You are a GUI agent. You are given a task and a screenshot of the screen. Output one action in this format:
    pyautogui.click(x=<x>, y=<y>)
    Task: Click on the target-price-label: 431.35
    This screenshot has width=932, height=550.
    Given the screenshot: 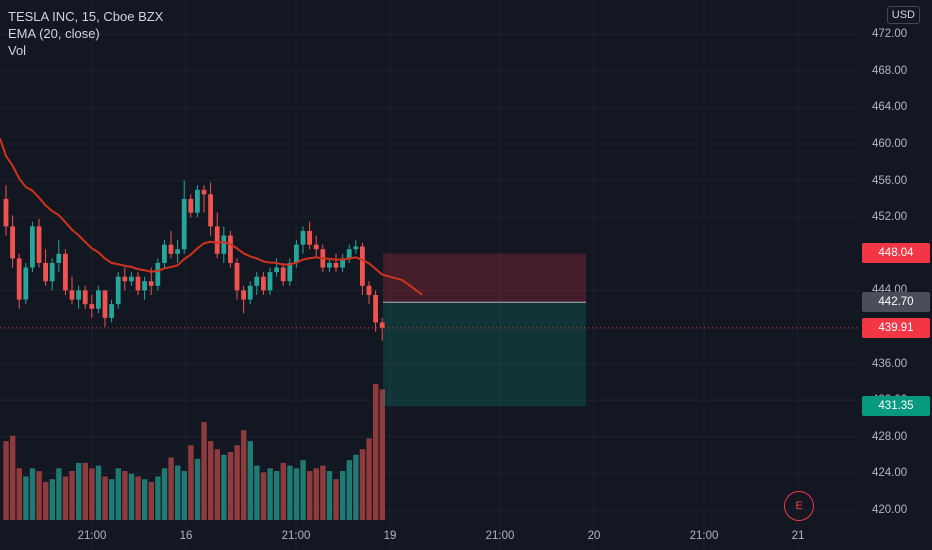 What is the action you would take?
    pyautogui.click(x=896, y=406)
    